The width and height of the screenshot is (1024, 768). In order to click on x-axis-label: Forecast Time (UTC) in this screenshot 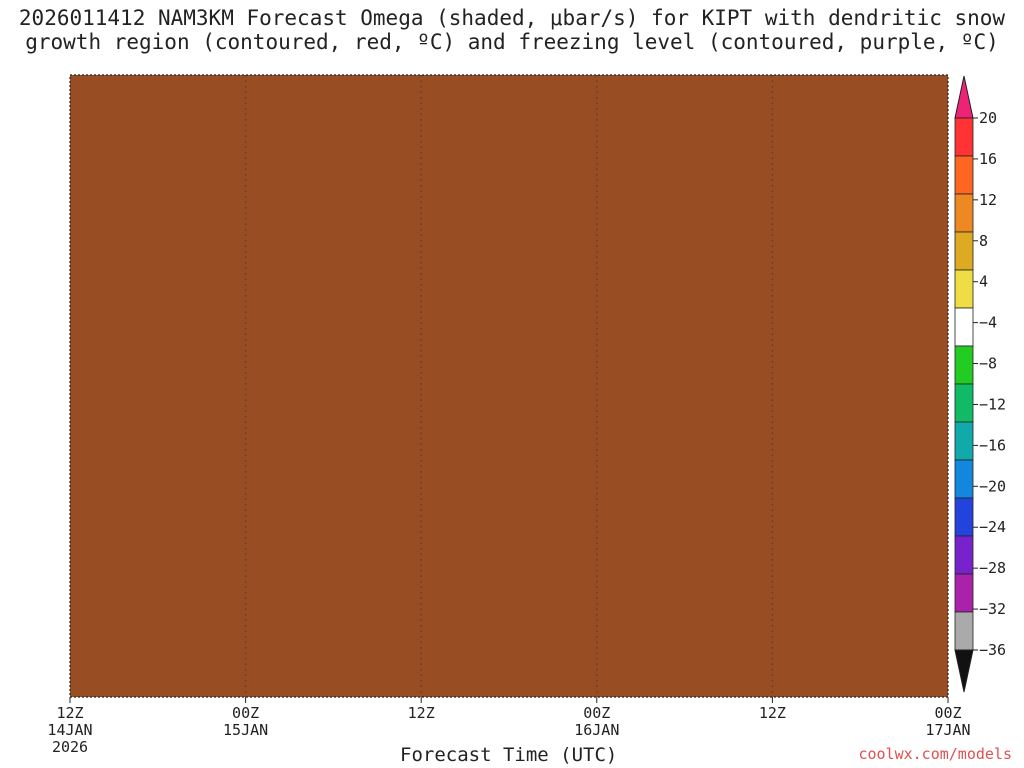, I will do `click(509, 755)`.